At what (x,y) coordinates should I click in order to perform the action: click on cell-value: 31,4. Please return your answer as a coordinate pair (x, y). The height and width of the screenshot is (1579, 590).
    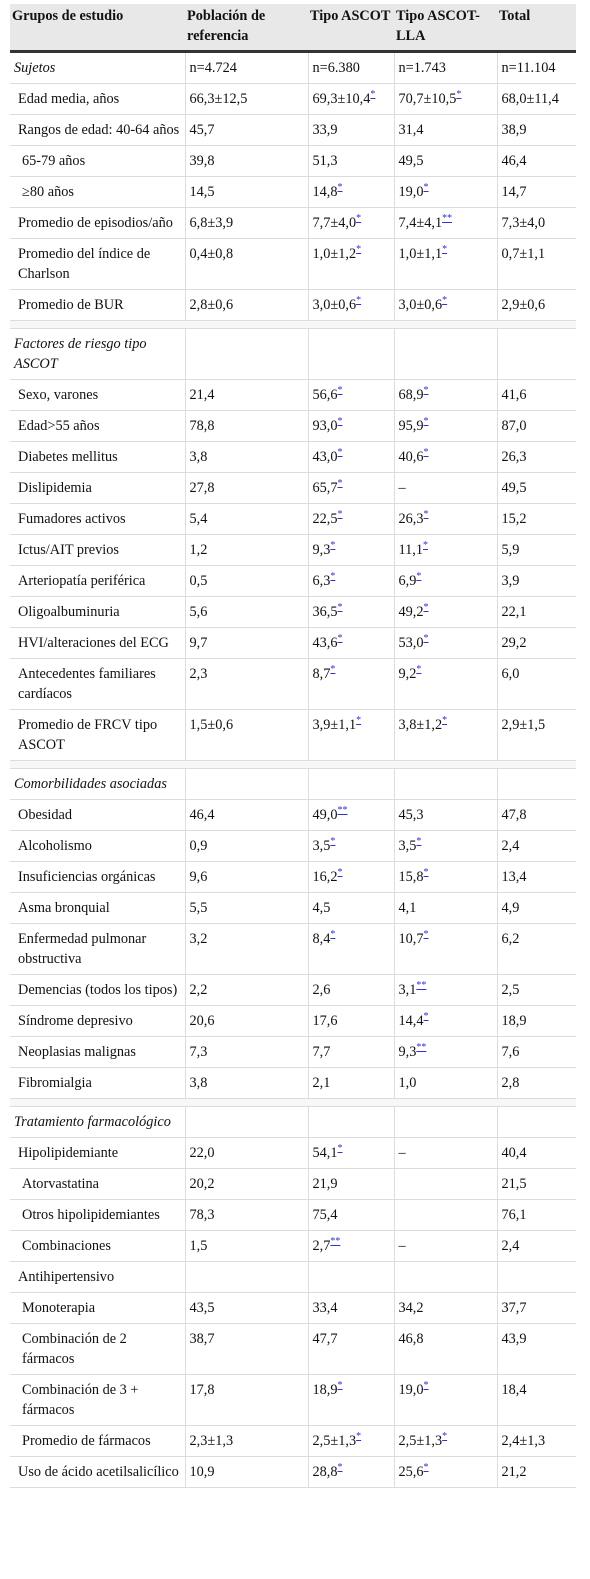
    Looking at the image, I should click on (411, 130).